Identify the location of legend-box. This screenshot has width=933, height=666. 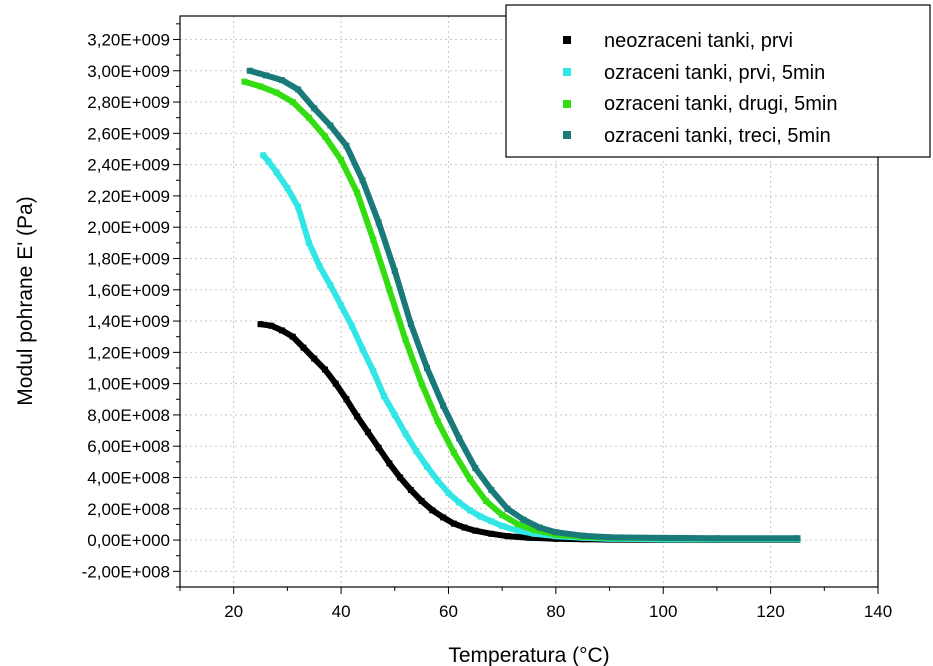
(718, 81).